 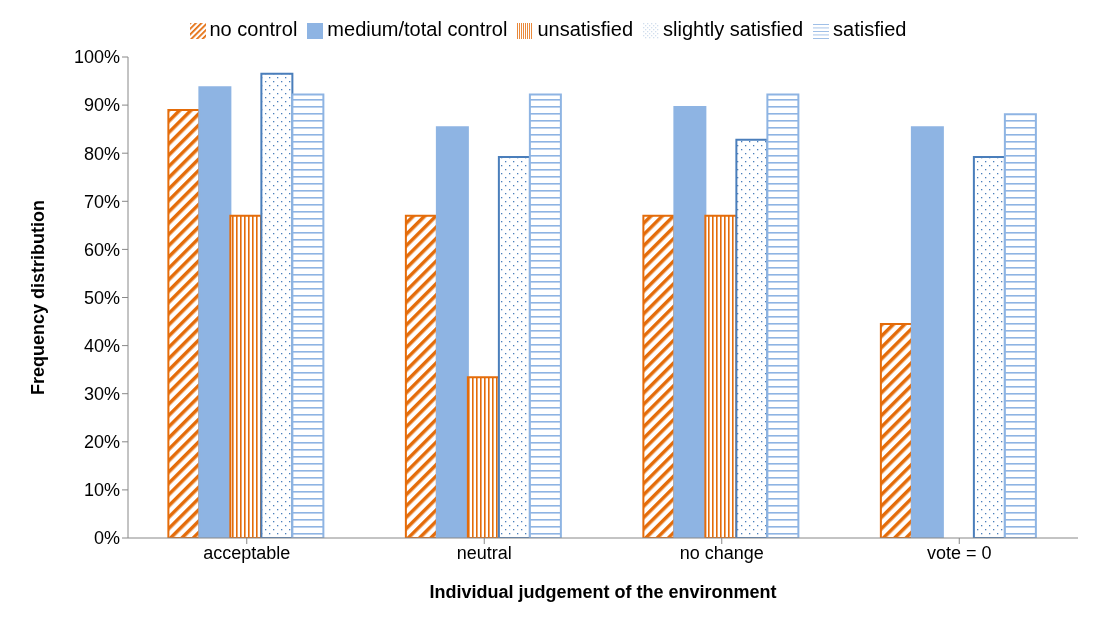 What do you see at coordinates (101, 249) in the screenshot?
I see `y-tick-label: 60%` at bounding box center [101, 249].